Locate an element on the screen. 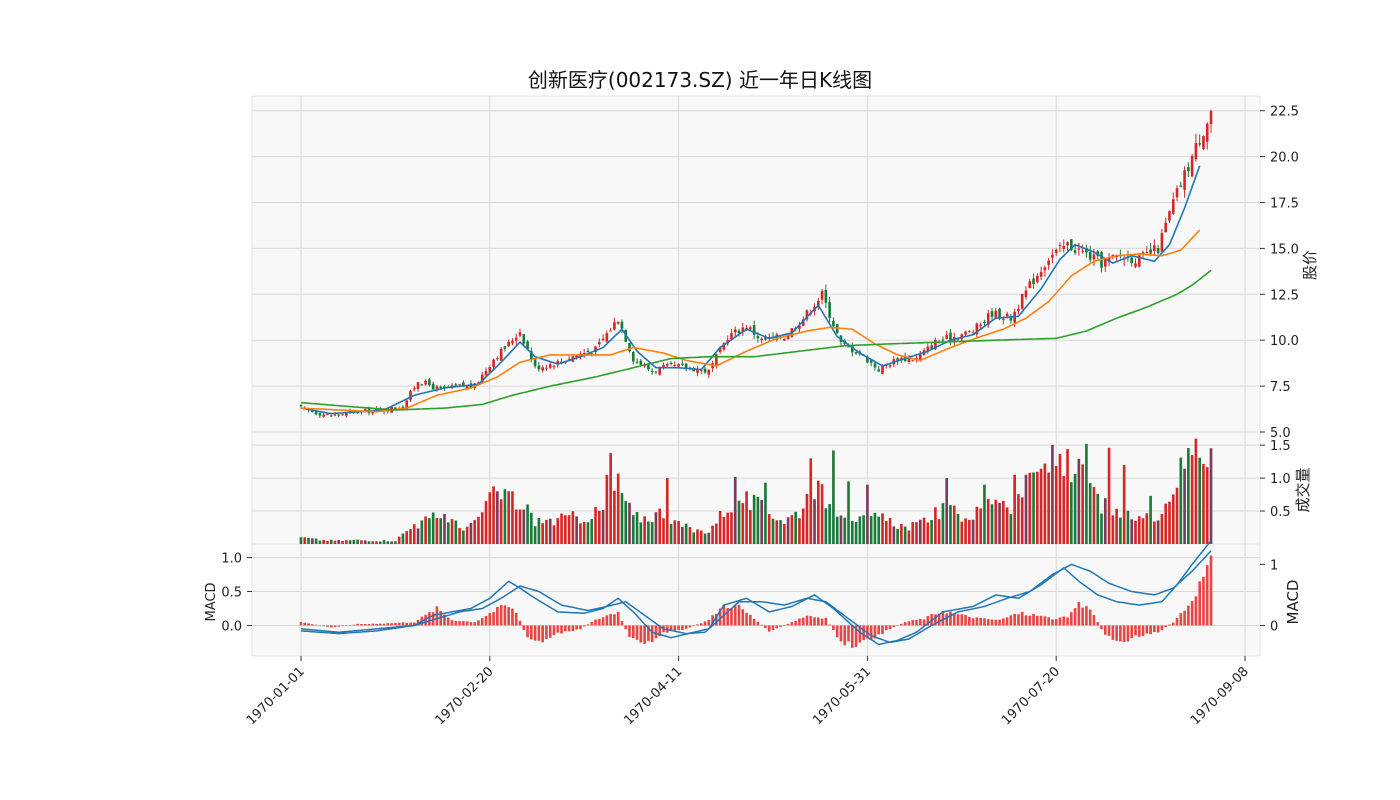  volume-tick-label: 1.5 is located at coordinates (1280, 446).